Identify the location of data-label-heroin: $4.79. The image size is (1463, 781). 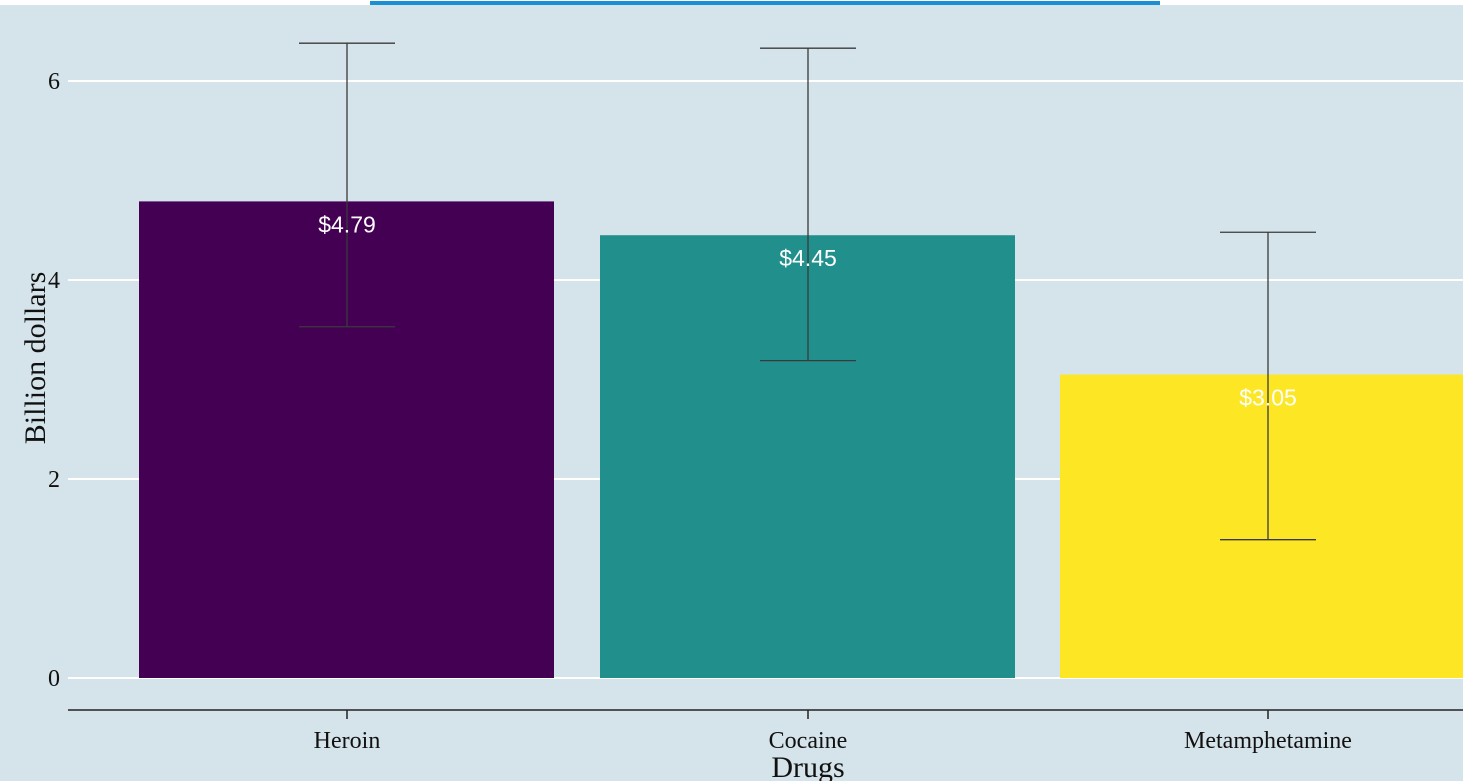
(347, 224).